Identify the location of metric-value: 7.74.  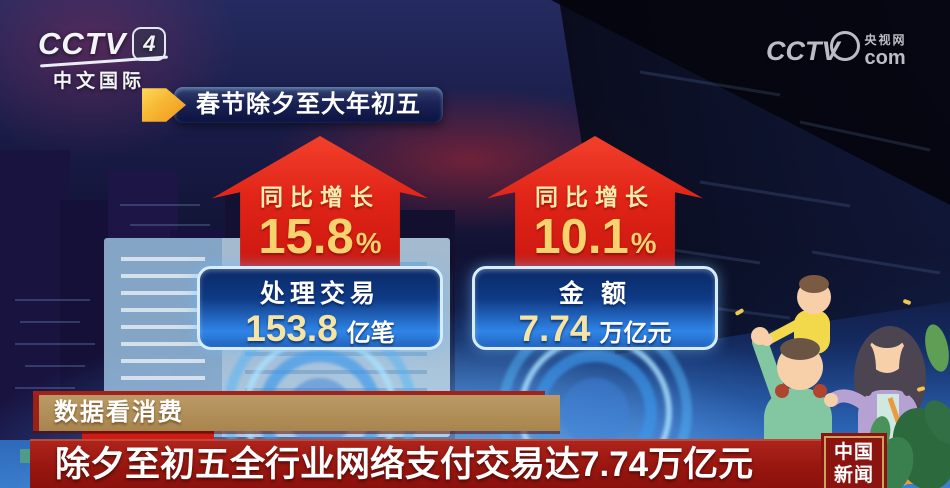
(554, 328).